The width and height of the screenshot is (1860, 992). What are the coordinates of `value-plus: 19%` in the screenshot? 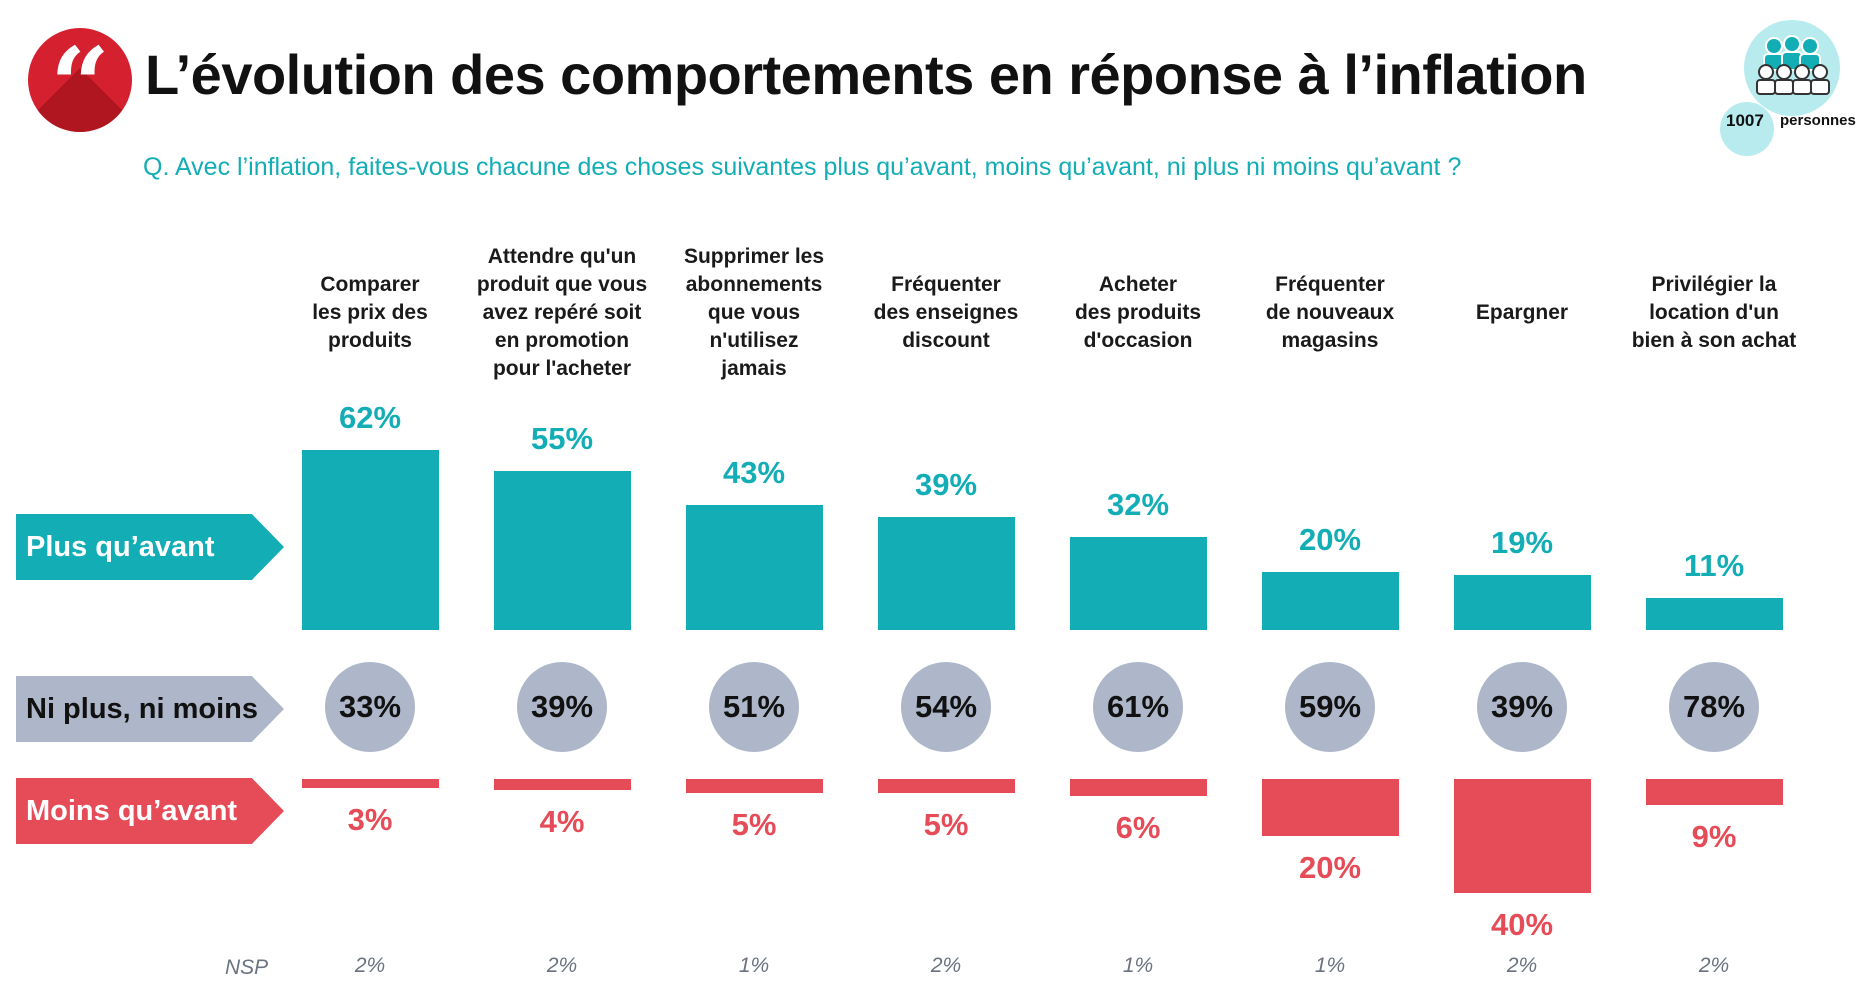 It's located at (1522, 542).